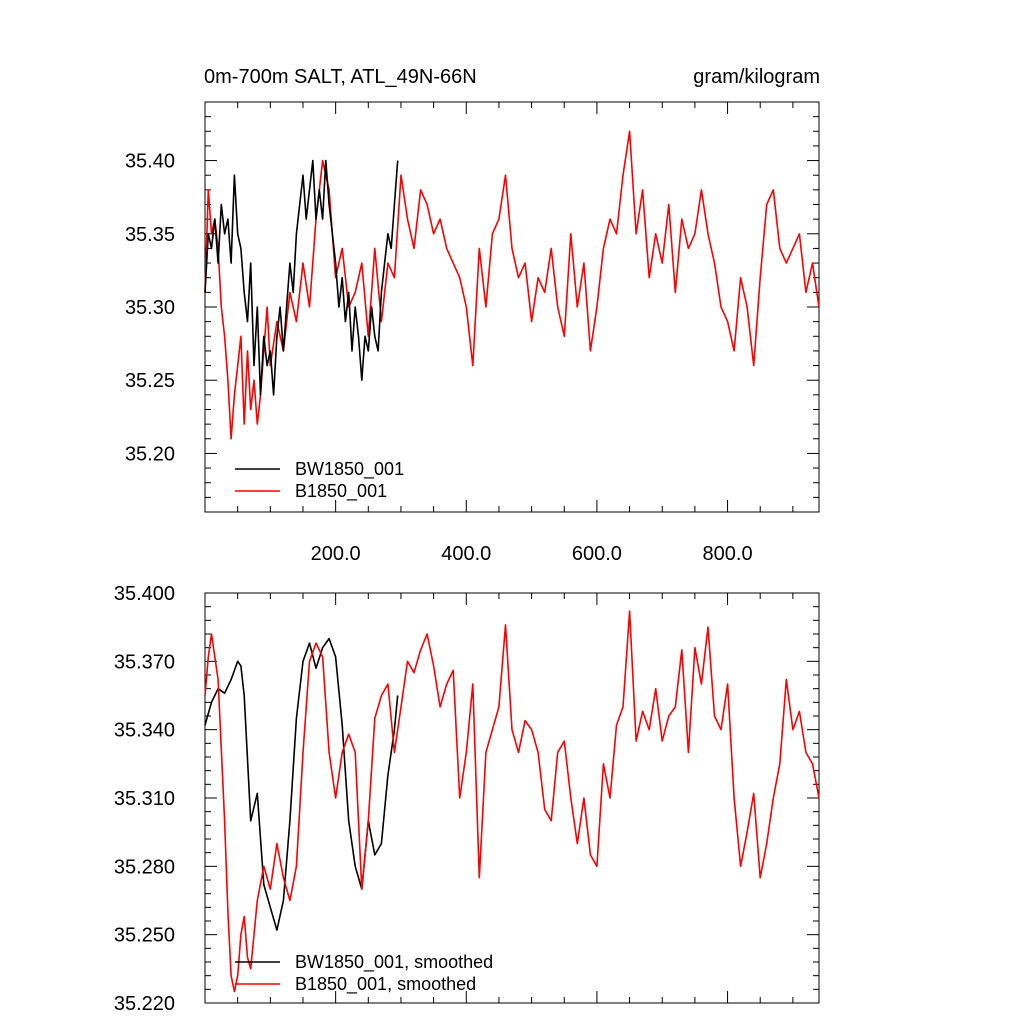  Describe the element at coordinates (597, 554) in the screenshot. I see `x-tick-label: 600.0` at that location.